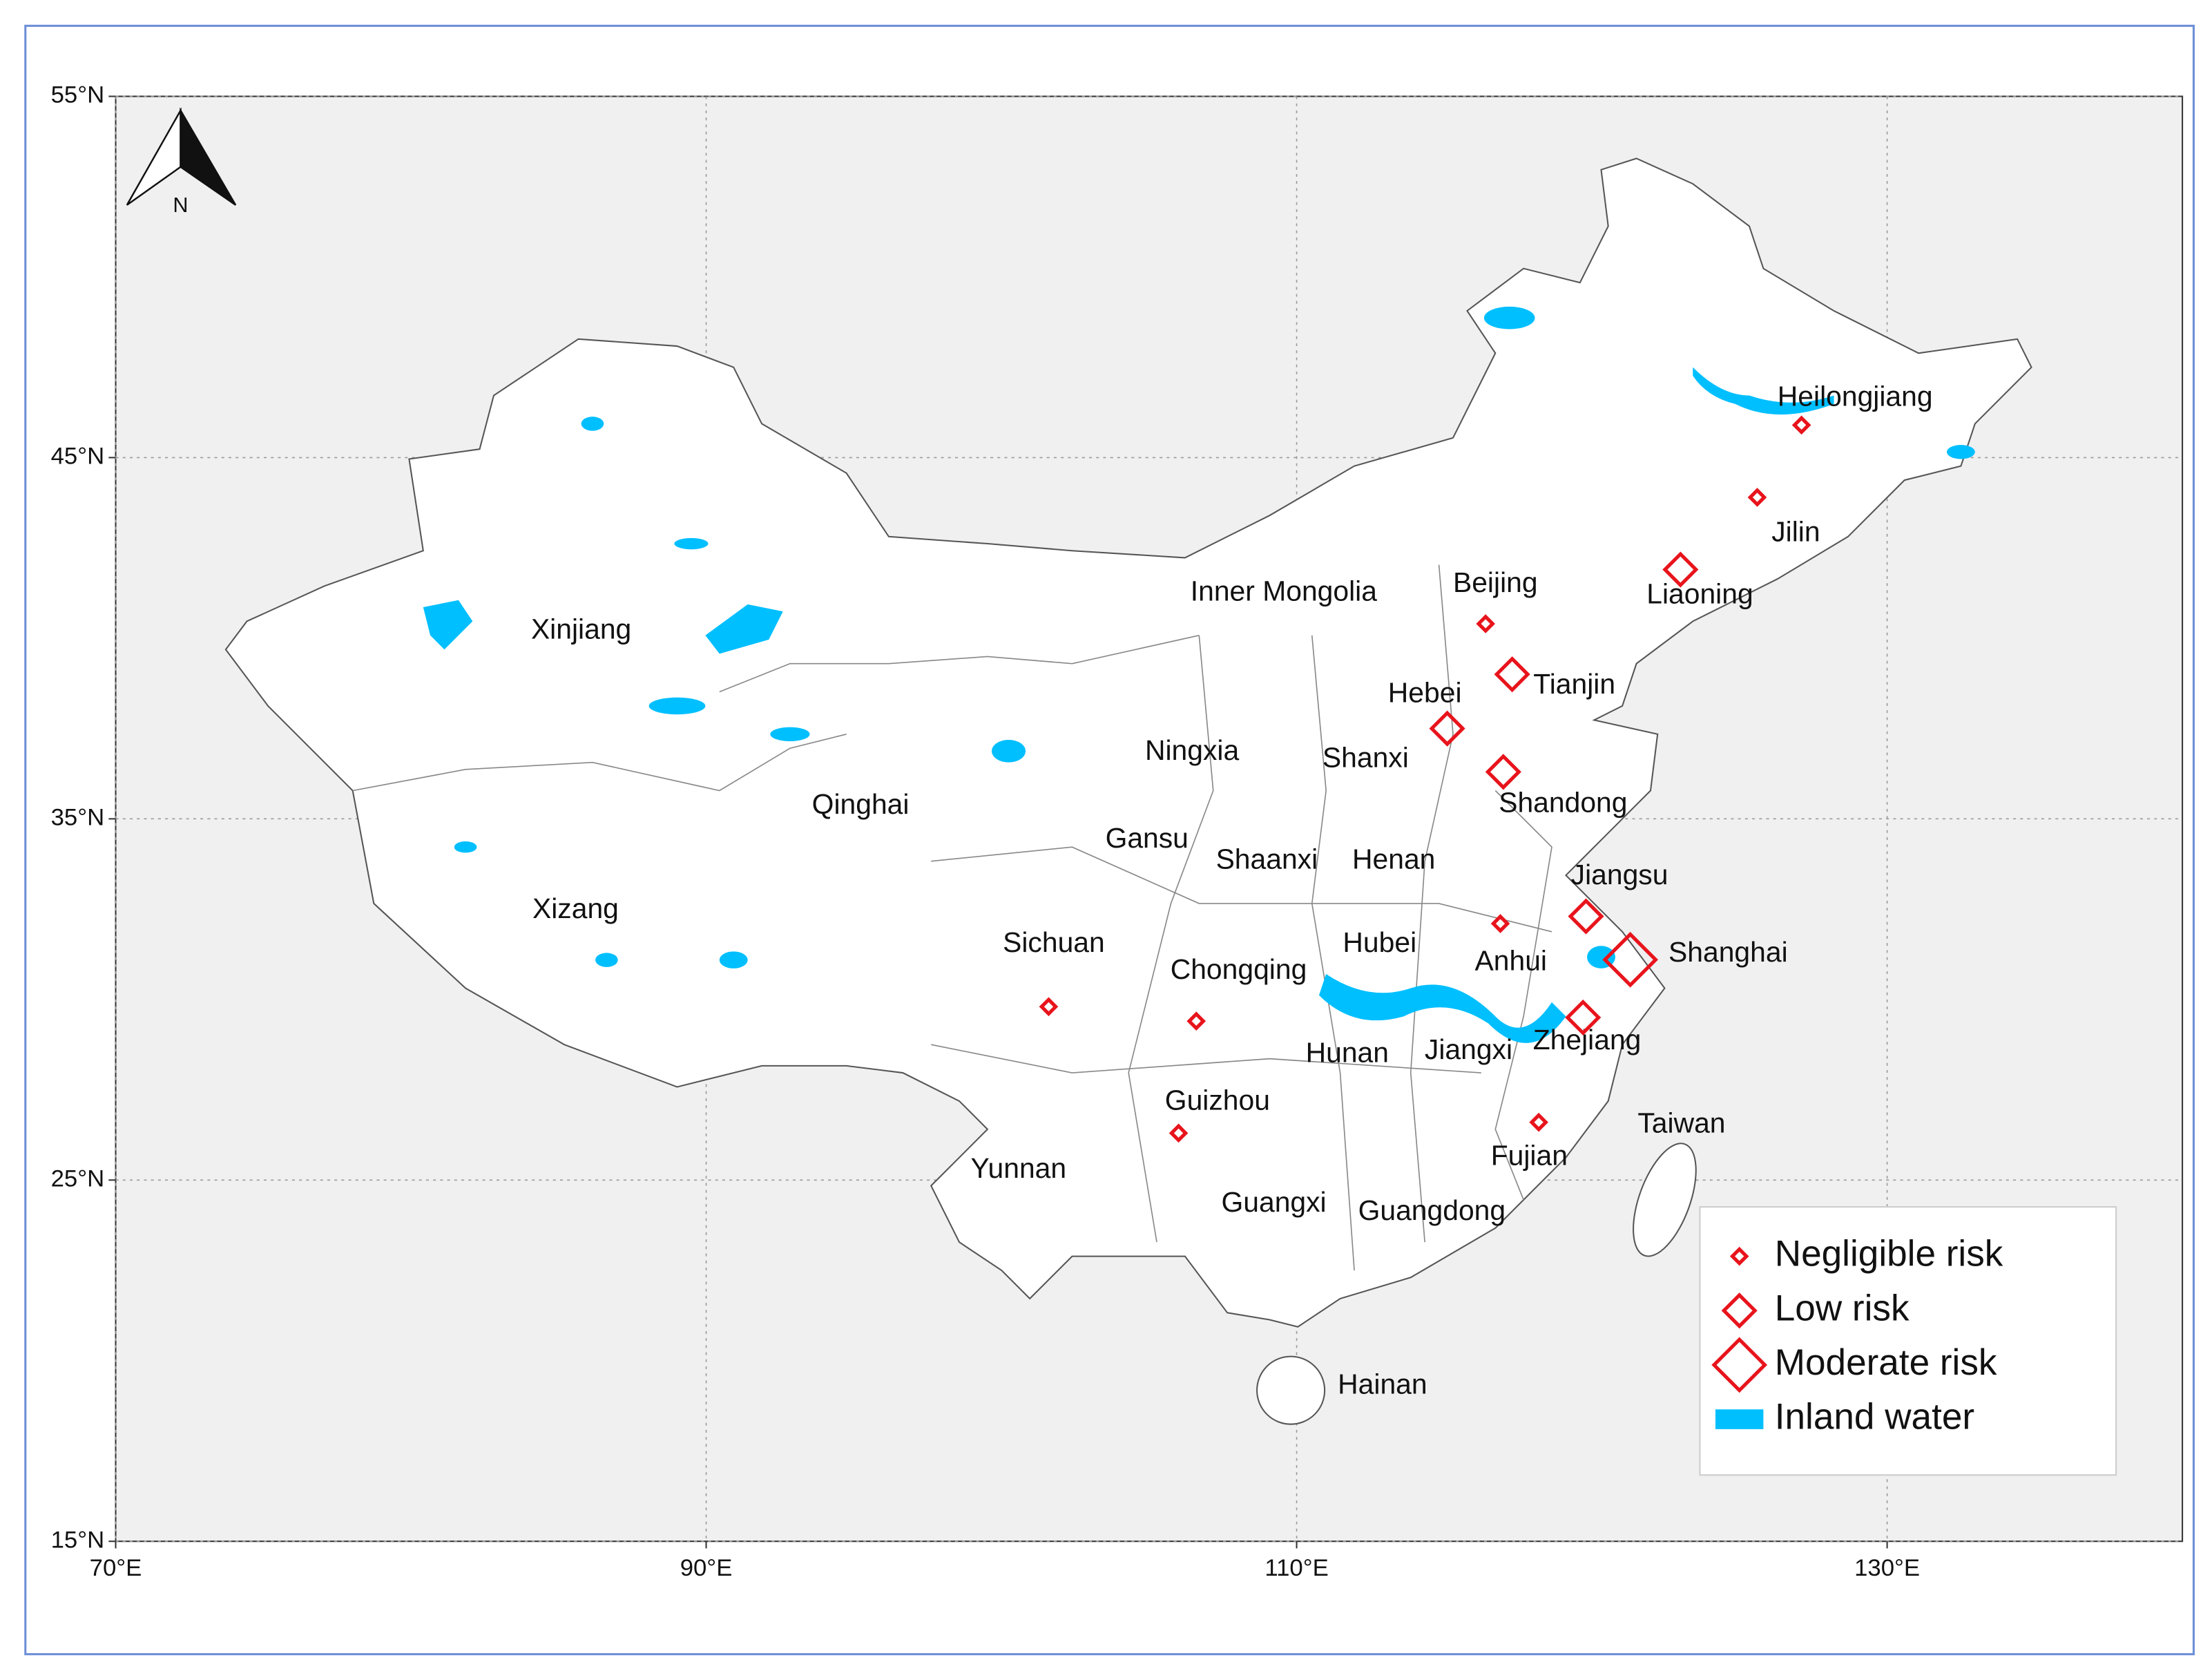 The image size is (2212, 1680). What do you see at coordinates (1148, 838) in the screenshot?
I see `region-label: Gansu` at bounding box center [1148, 838].